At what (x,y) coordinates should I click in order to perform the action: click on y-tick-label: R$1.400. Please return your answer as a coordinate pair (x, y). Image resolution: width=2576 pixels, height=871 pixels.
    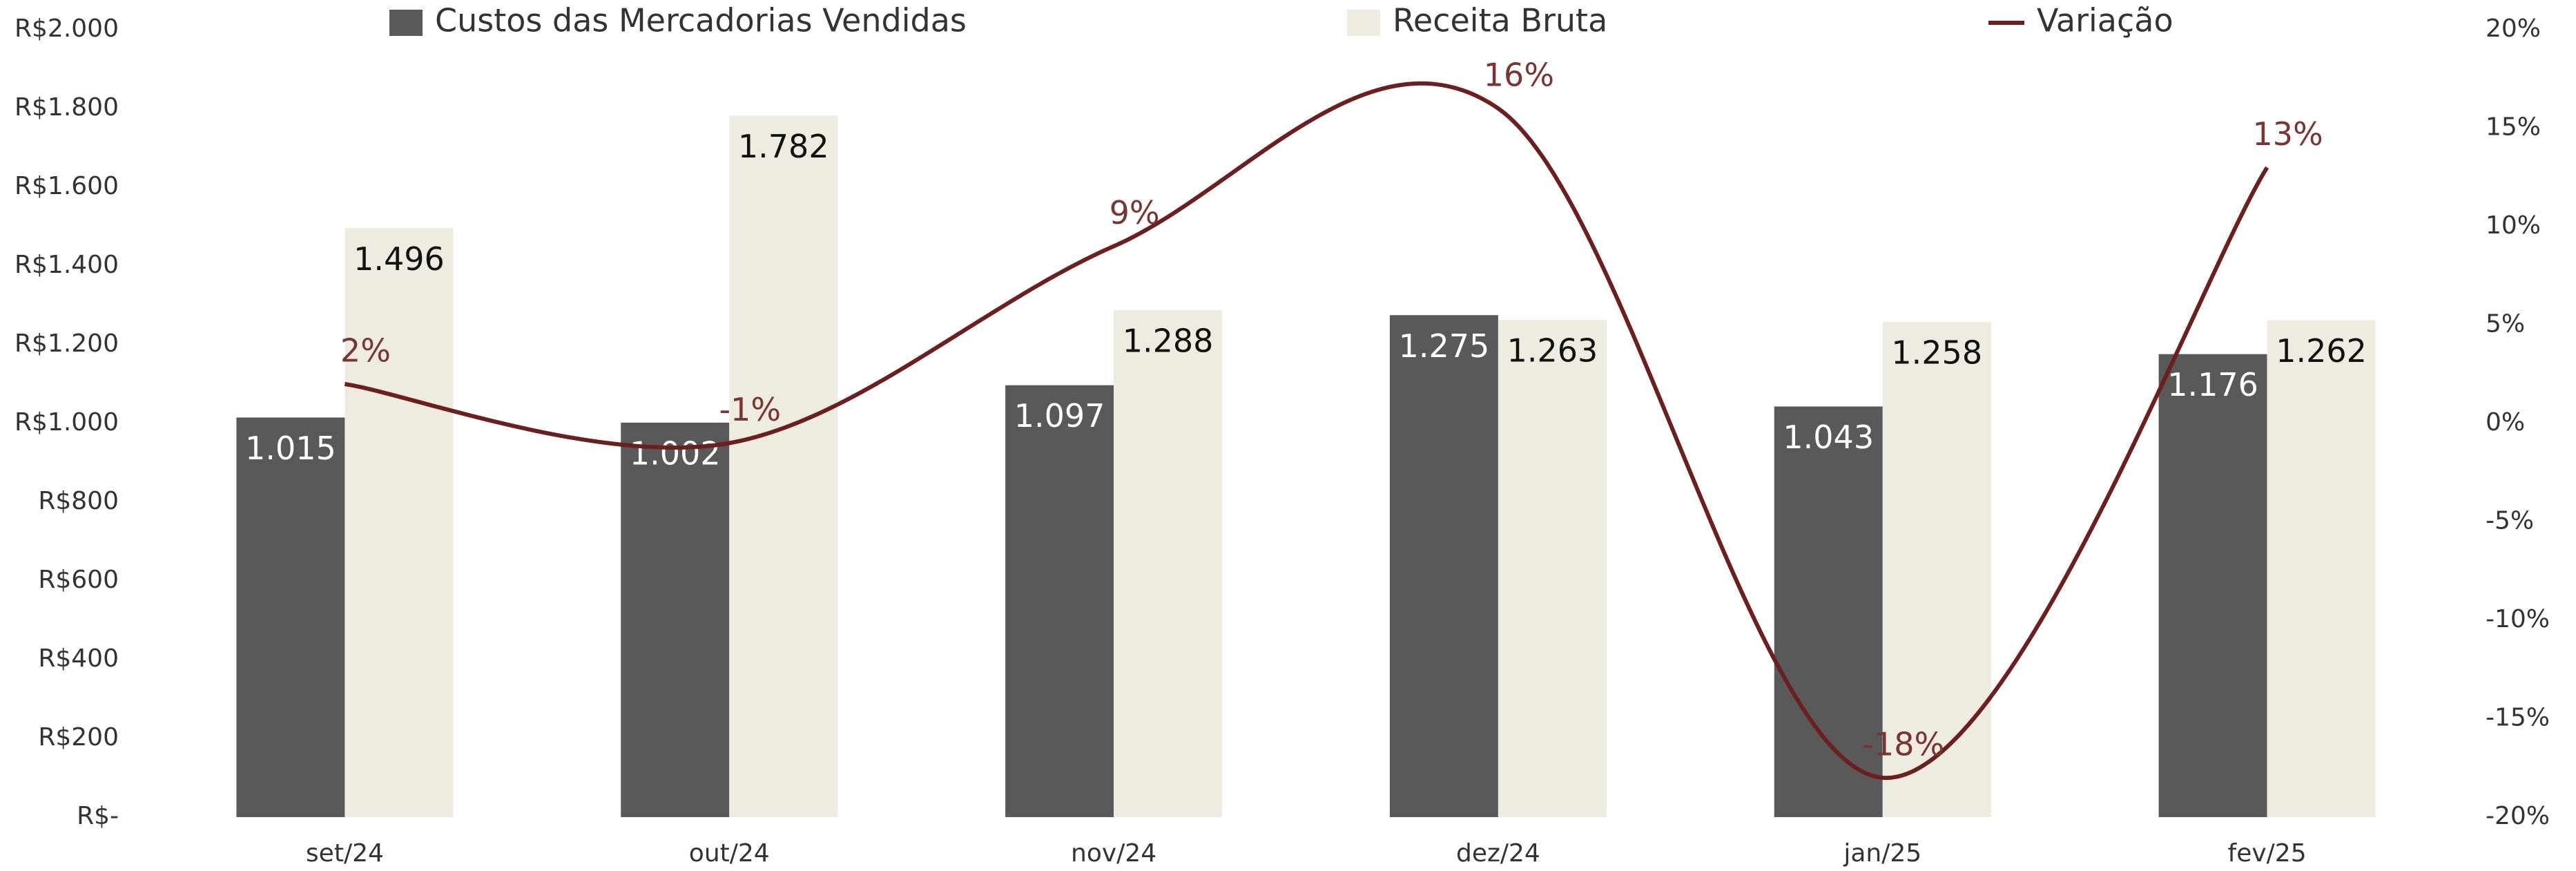
    Looking at the image, I should click on (67, 265).